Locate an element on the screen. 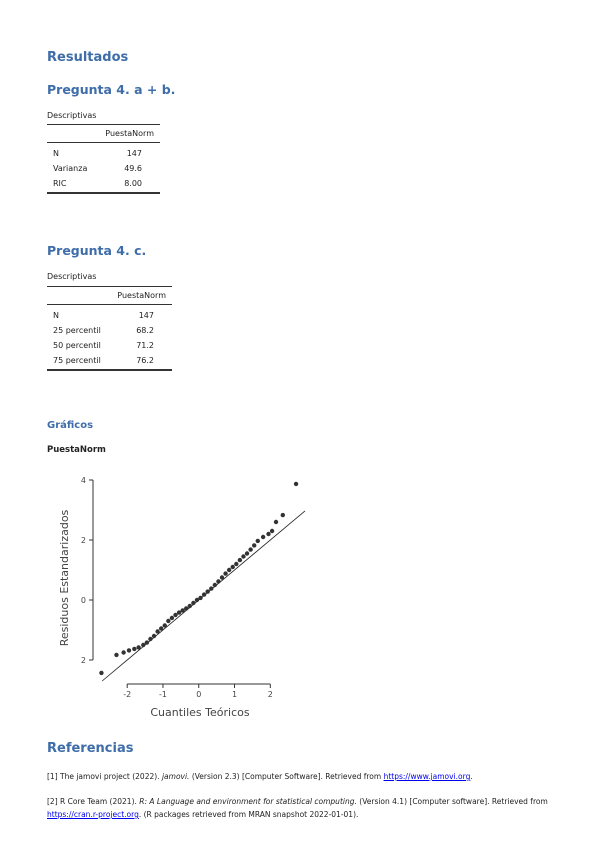  ref-text: [2] R Core Team (2021). is located at coordinates (92, 801).